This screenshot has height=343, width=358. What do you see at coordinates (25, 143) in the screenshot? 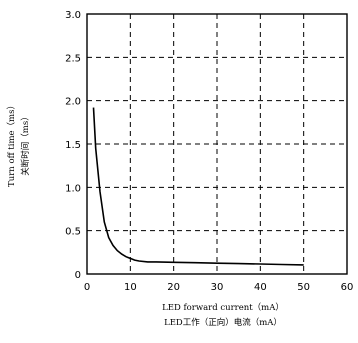
I see `y-axis-label-cn: 关断时间（ms）` at bounding box center [25, 143].